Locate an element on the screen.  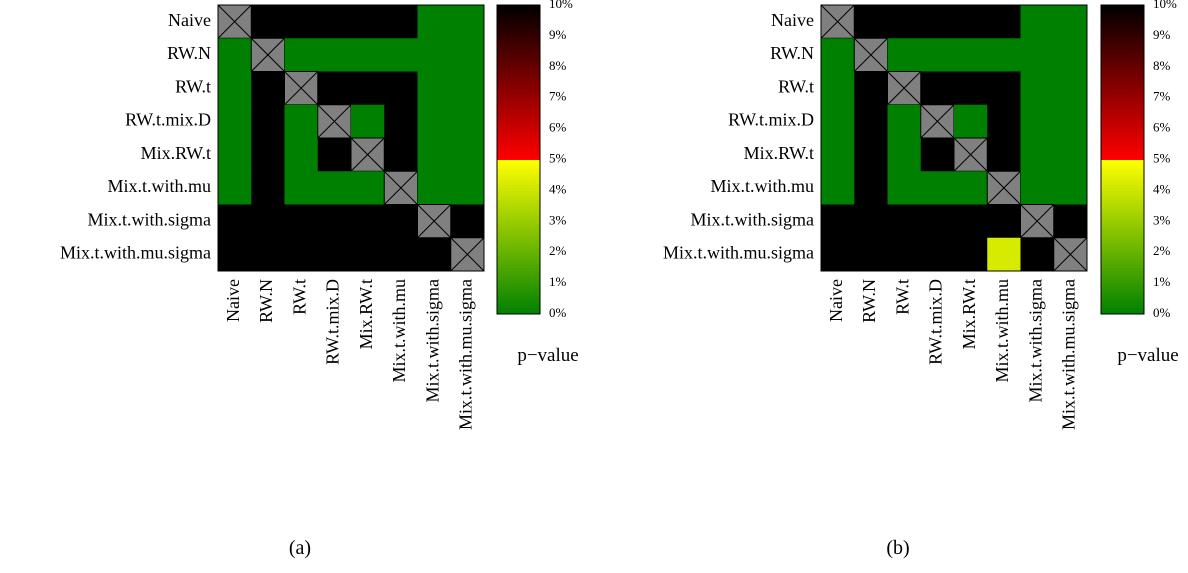
colorbar-tick-label: 2% is located at coordinates (1162, 250).